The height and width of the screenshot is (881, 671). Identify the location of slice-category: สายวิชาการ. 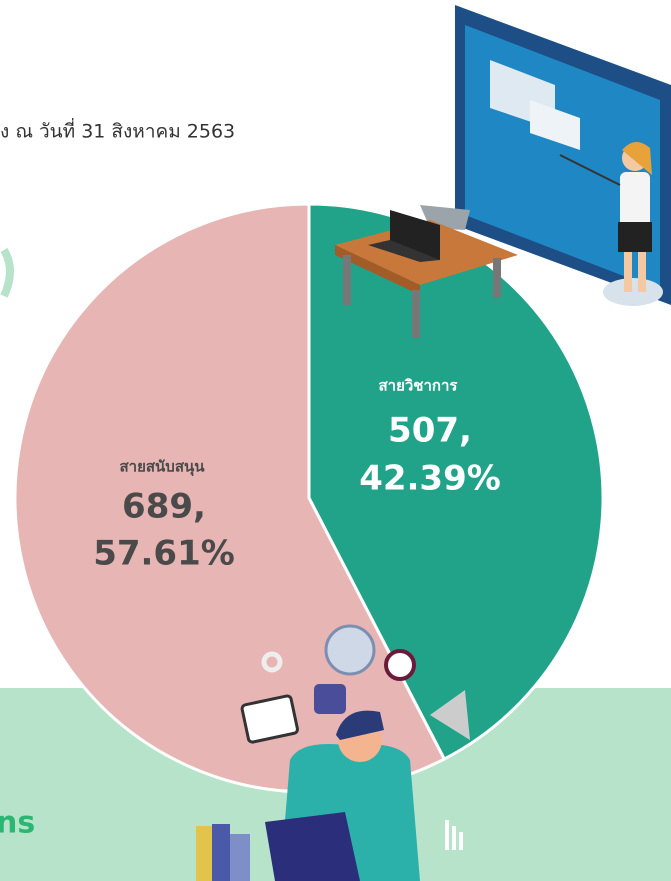
(419, 386).